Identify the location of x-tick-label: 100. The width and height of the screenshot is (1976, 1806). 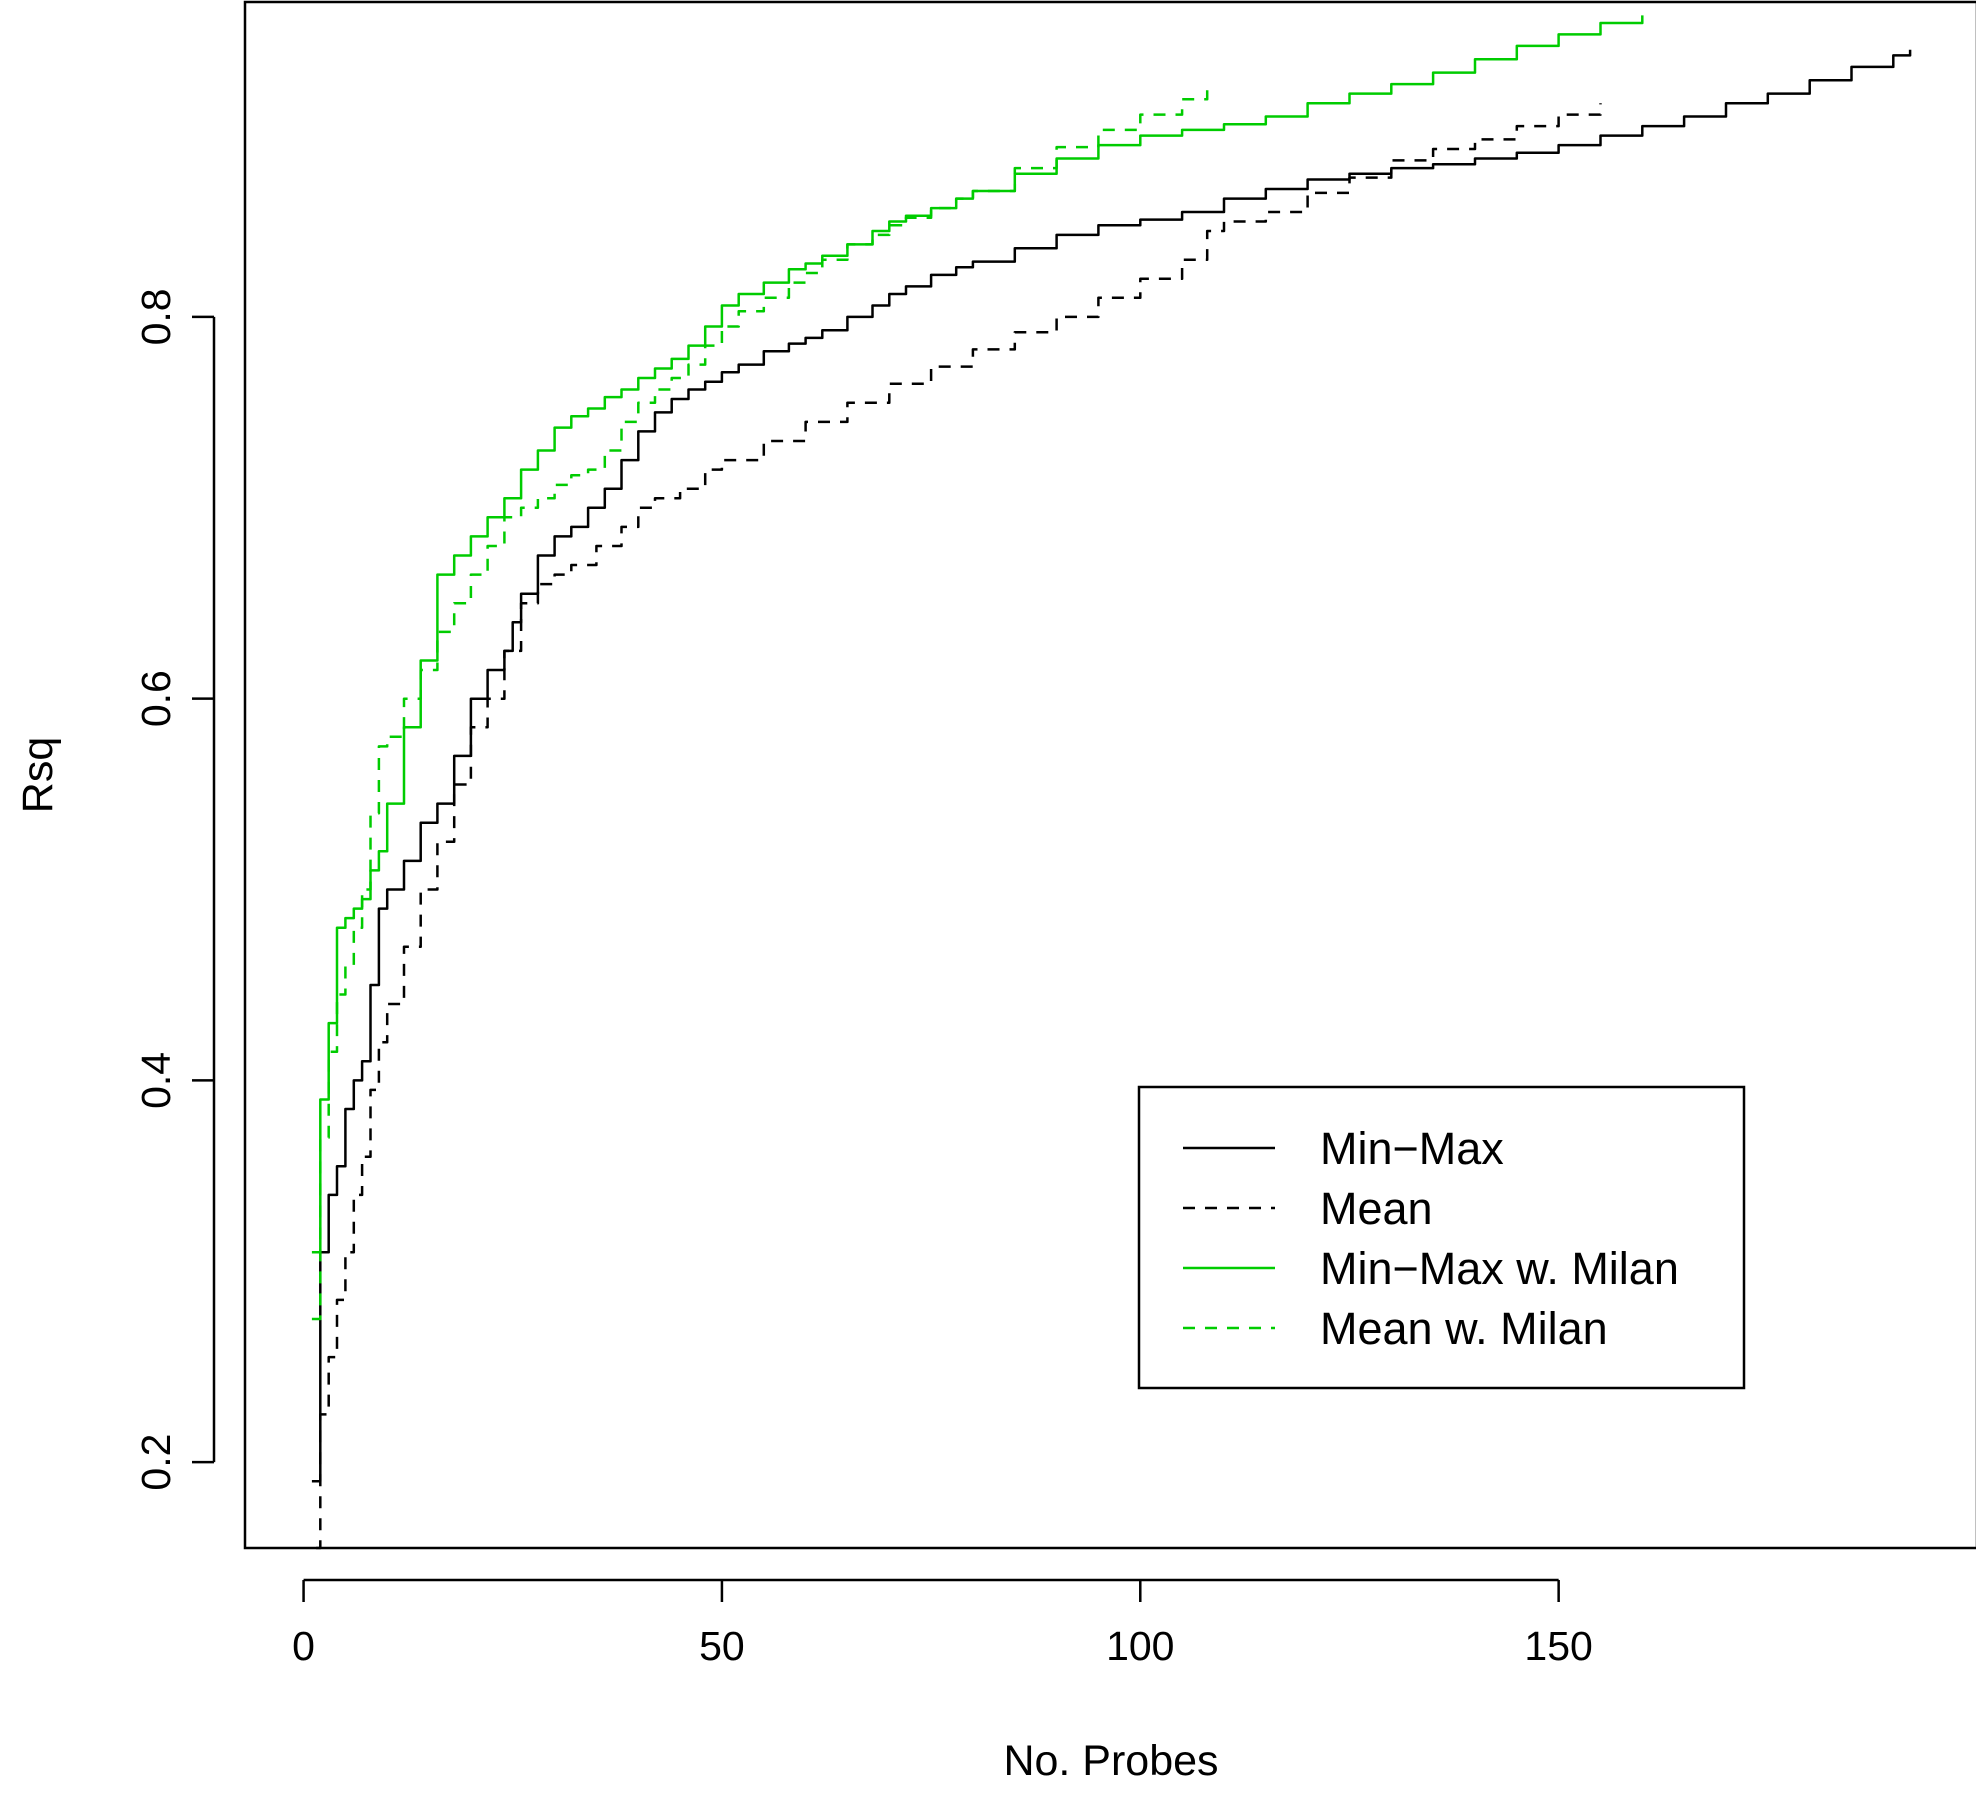
(1140, 1646).